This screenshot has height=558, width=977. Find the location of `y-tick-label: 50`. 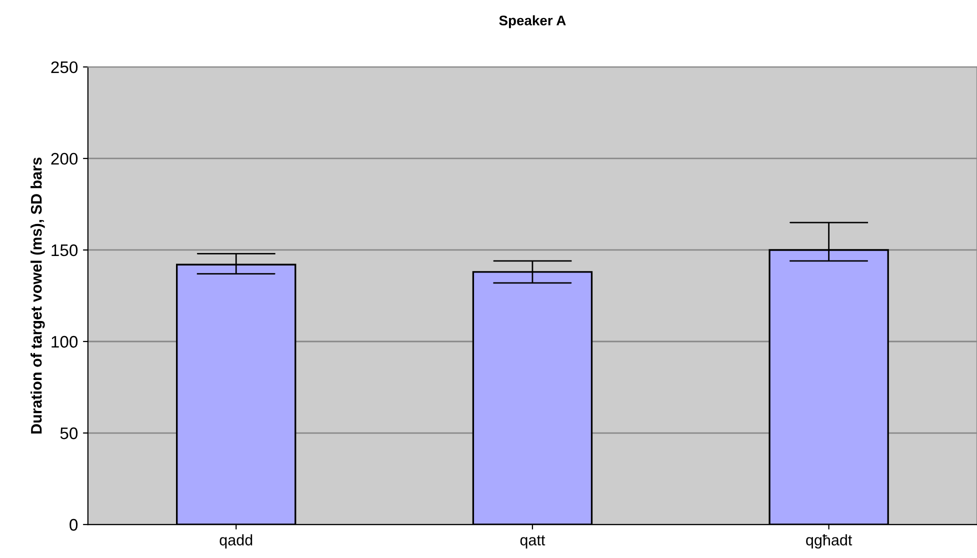

y-tick-label: 50 is located at coordinates (69, 433).